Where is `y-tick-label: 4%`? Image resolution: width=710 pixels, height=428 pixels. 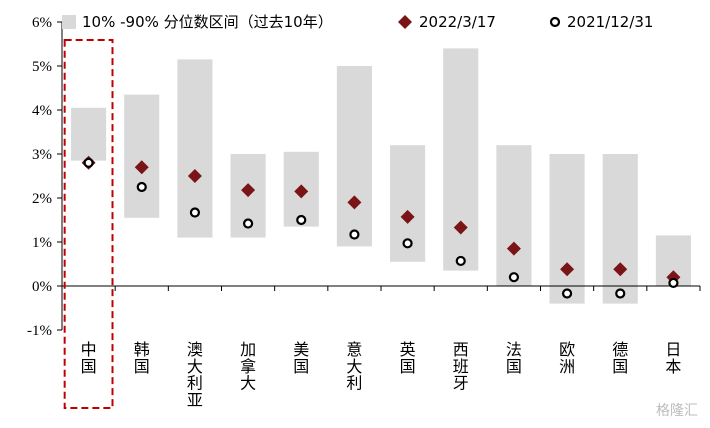 y-tick-label: 4% is located at coordinates (42, 111).